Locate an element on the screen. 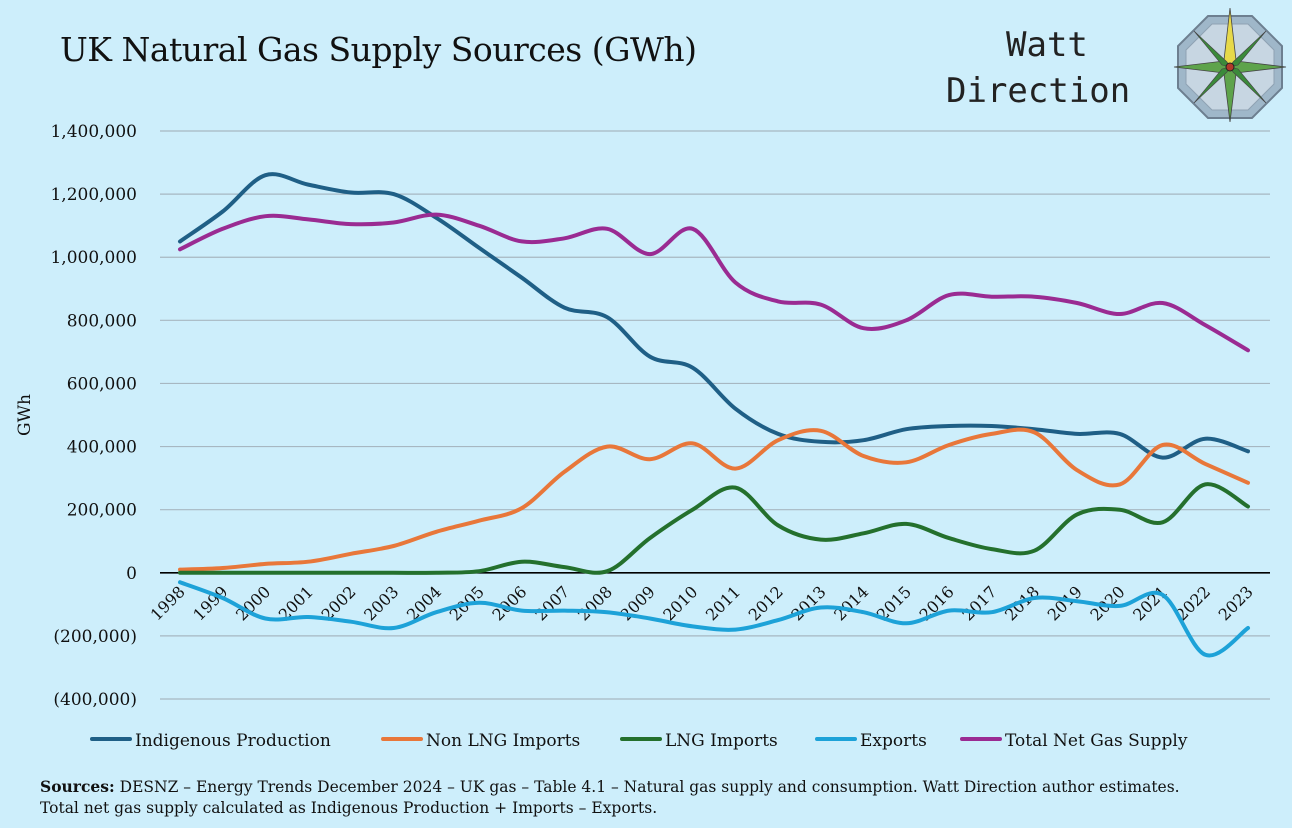  legend-label-total-net-gas-supply: Total Net Gas Supply is located at coordinates (1096, 741).